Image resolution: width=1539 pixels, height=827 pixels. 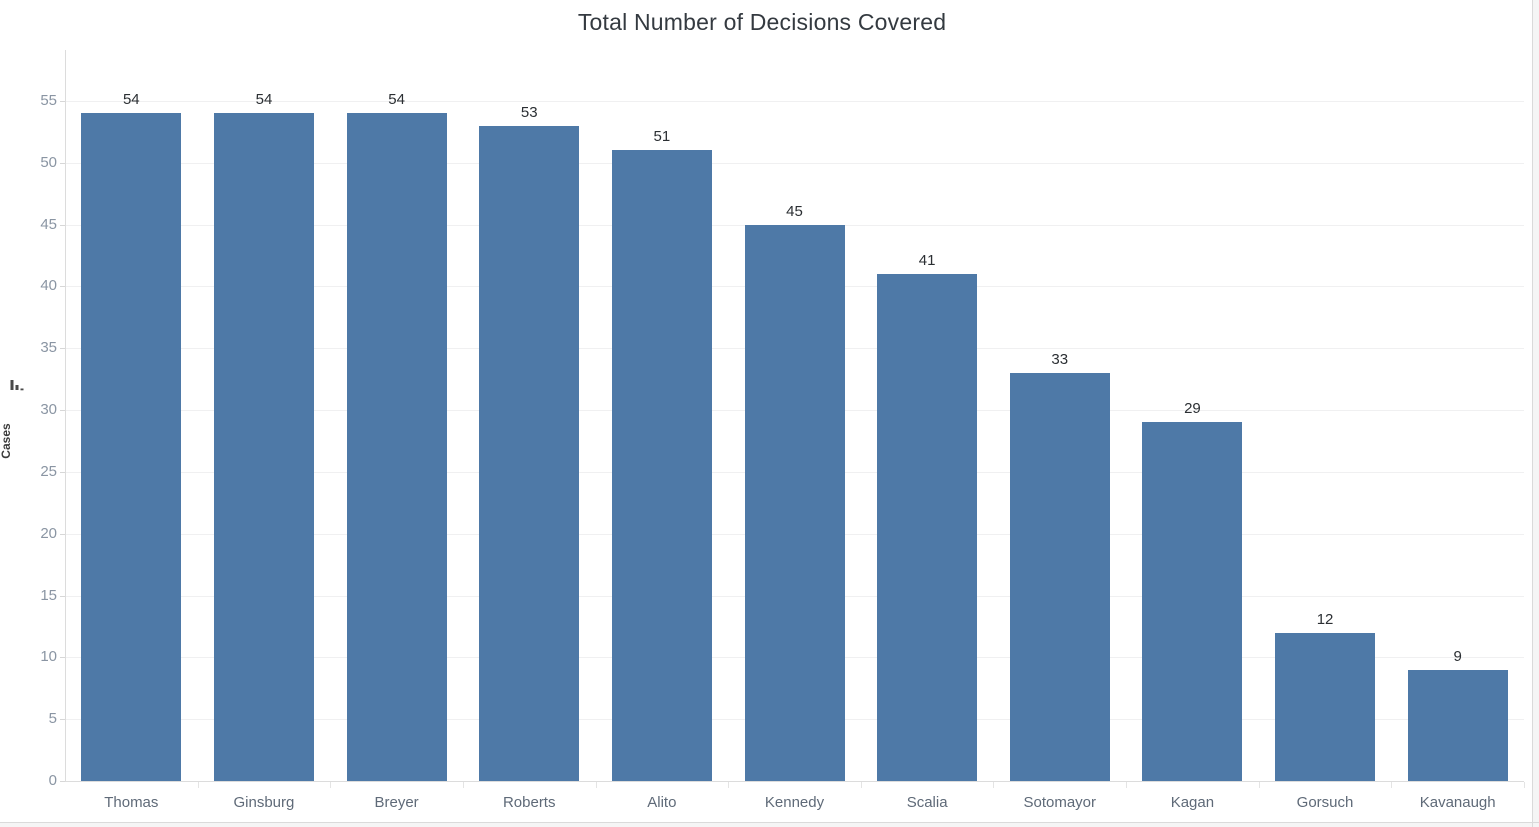 What do you see at coordinates (794, 211) in the screenshot?
I see `bar-value-label: 45` at bounding box center [794, 211].